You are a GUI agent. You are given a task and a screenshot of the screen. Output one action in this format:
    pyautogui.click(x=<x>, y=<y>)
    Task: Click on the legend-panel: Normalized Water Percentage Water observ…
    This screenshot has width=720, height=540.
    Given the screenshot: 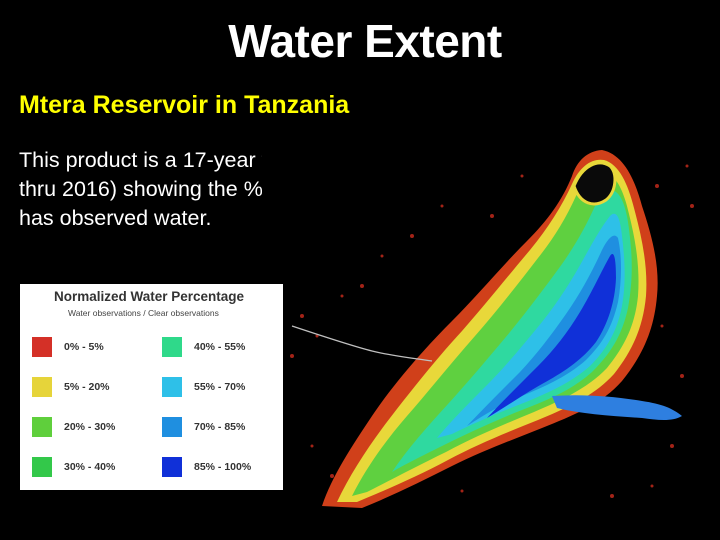 What is the action you would take?
    pyautogui.click(x=151, y=387)
    